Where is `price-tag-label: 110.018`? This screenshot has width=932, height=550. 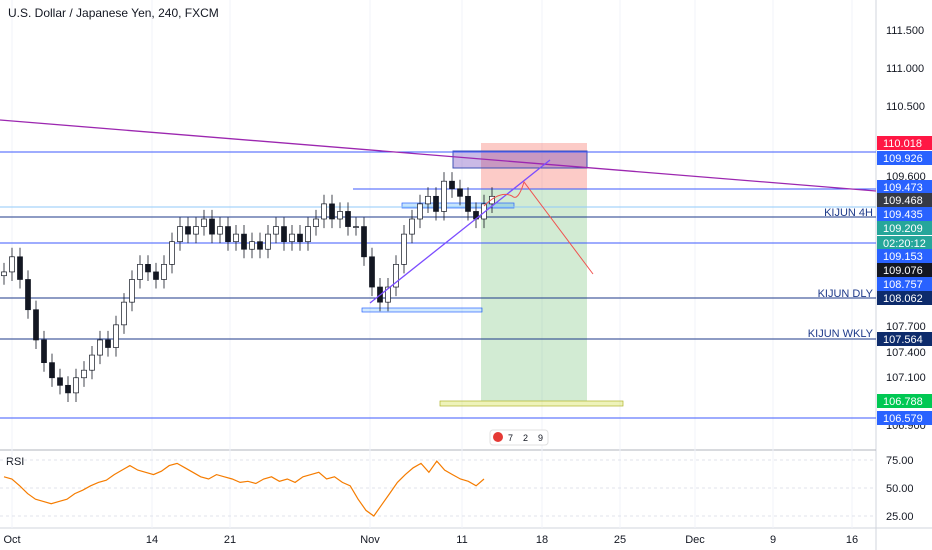
price-tag-label: 110.018 is located at coordinates (902, 144).